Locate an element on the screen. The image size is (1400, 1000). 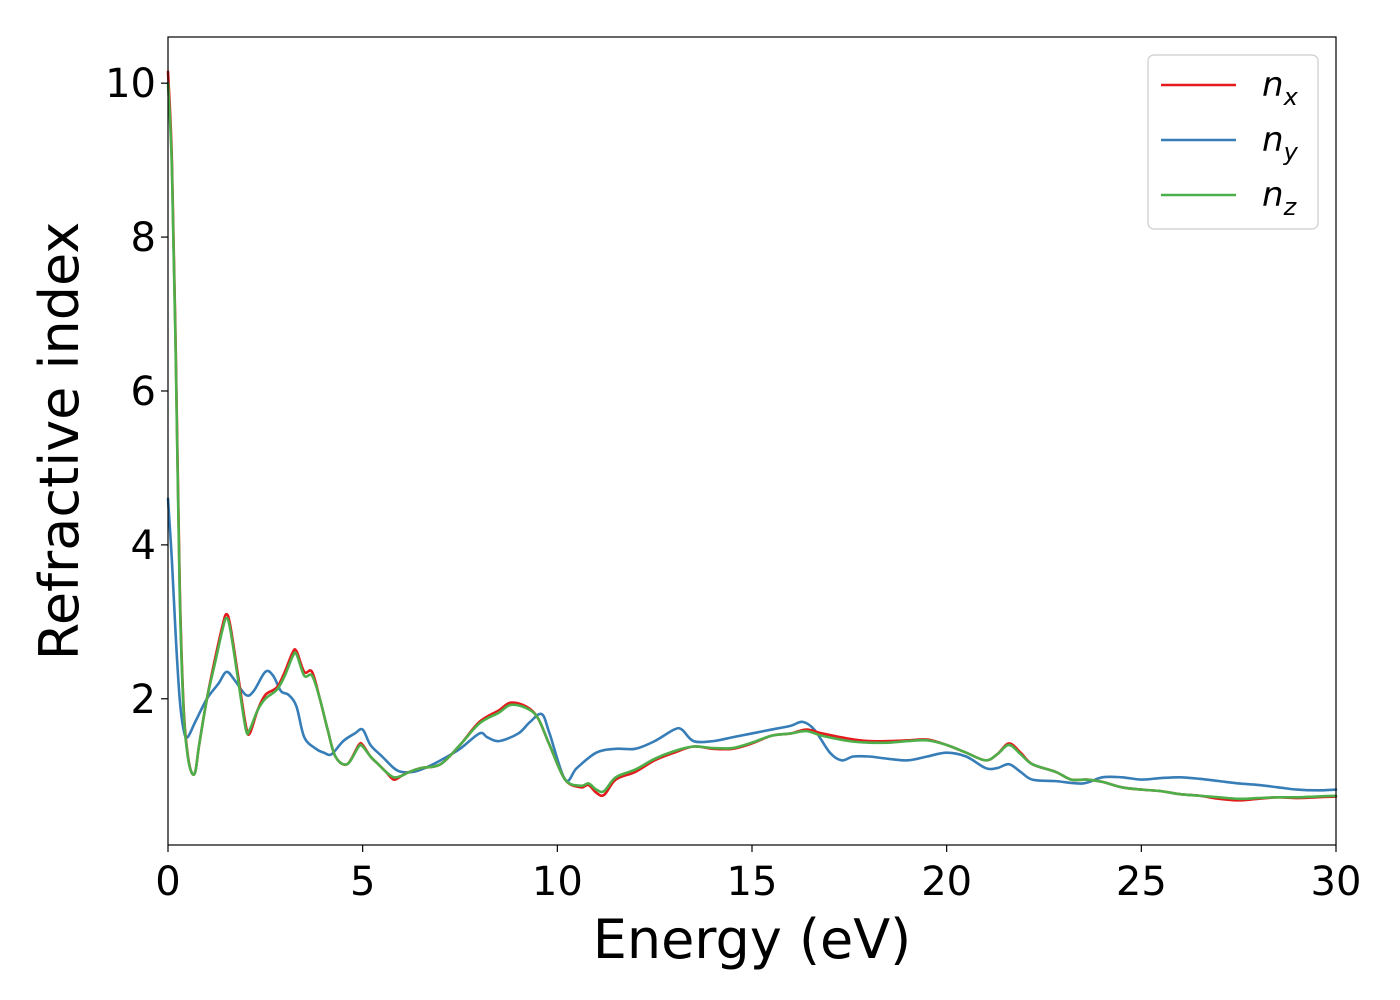
legend-box is located at coordinates (1233, 142).